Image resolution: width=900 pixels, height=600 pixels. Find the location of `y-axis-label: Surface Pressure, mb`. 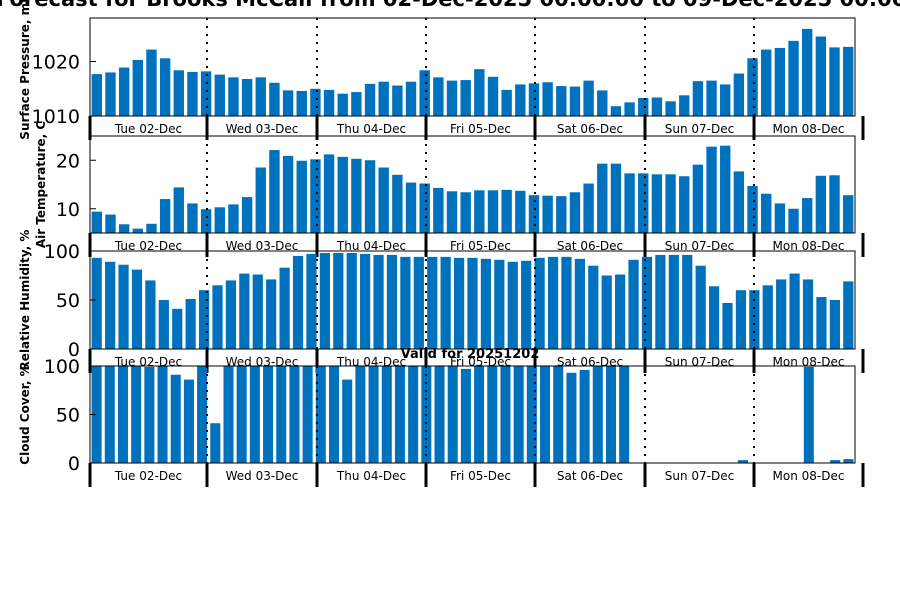

y-axis-label: Surface Pressure, mb is located at coordinates (25, 70).